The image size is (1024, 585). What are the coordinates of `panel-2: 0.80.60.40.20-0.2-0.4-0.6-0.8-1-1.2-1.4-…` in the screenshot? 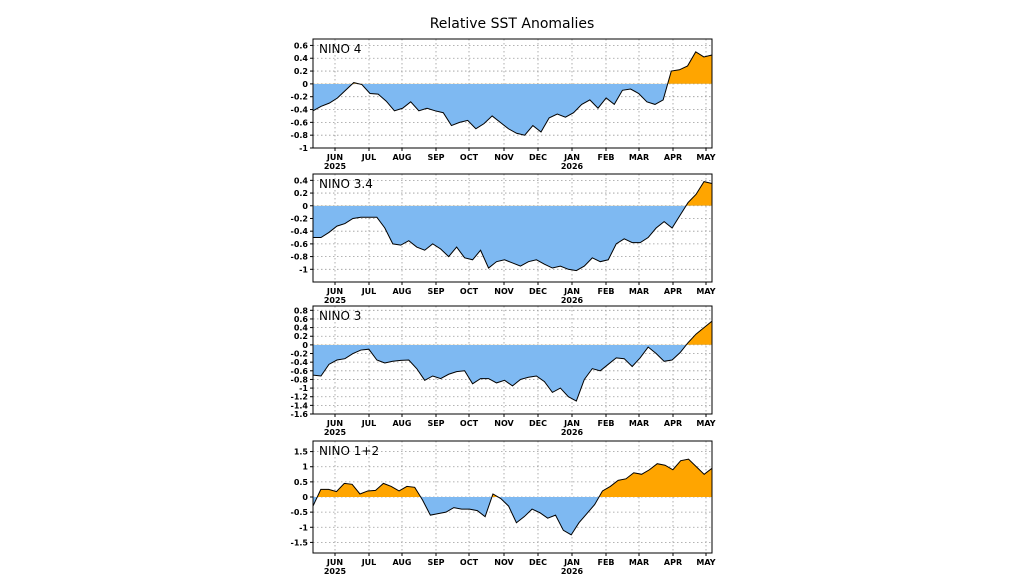 It's located at (503, 371).